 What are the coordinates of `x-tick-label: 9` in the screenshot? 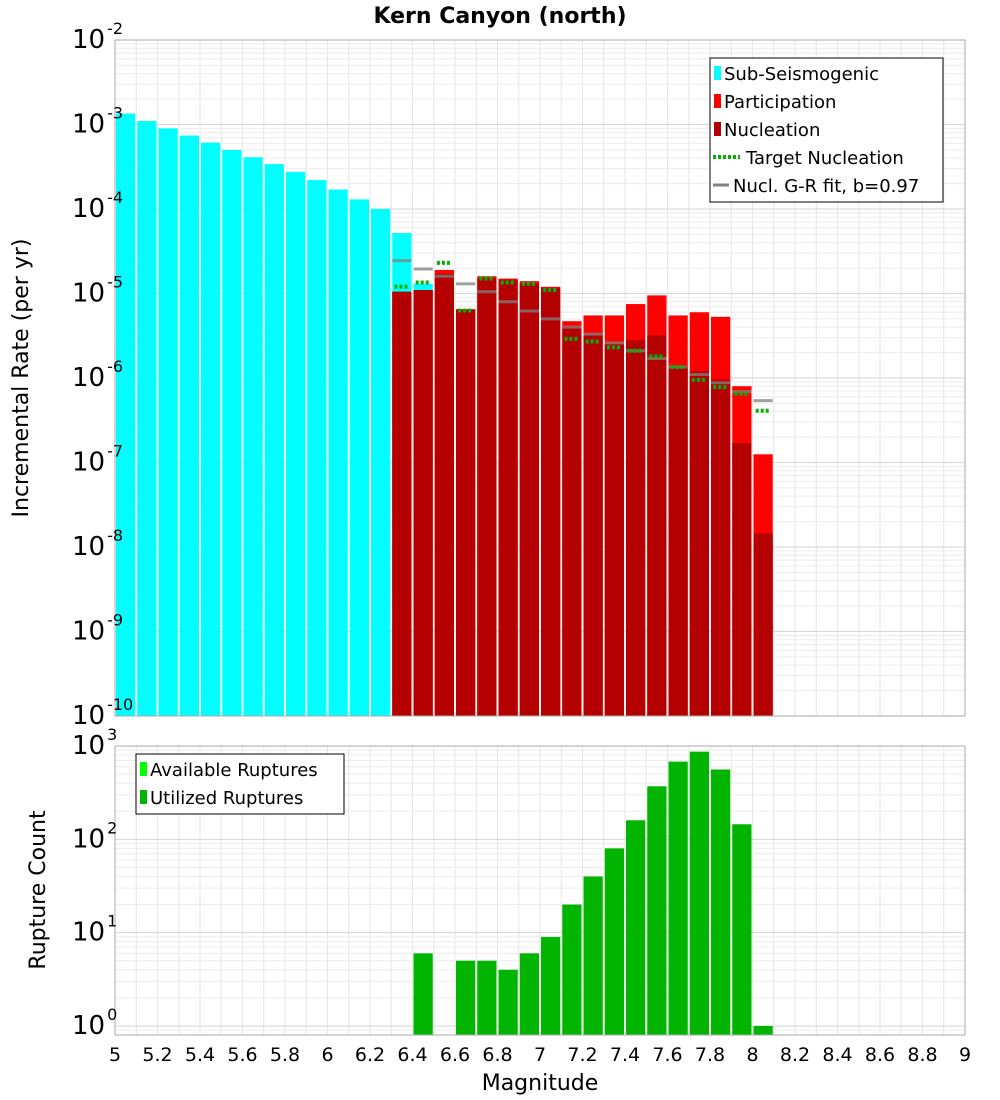 It's located at (965, 1055).